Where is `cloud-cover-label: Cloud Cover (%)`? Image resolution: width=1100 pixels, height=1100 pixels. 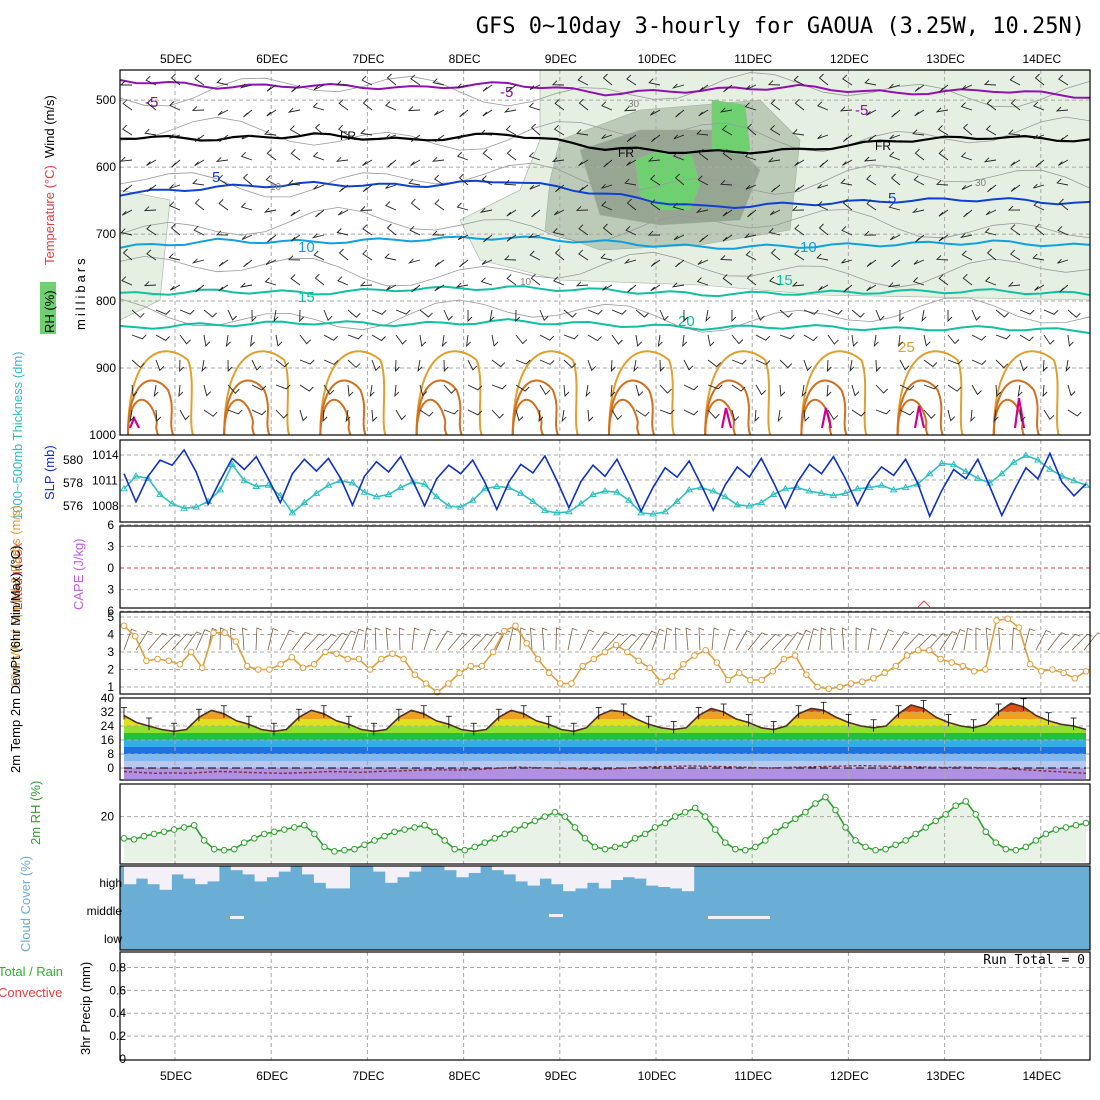
cloud-cover-label: Cloud Cover (%) is located at coordinates (25, 904).